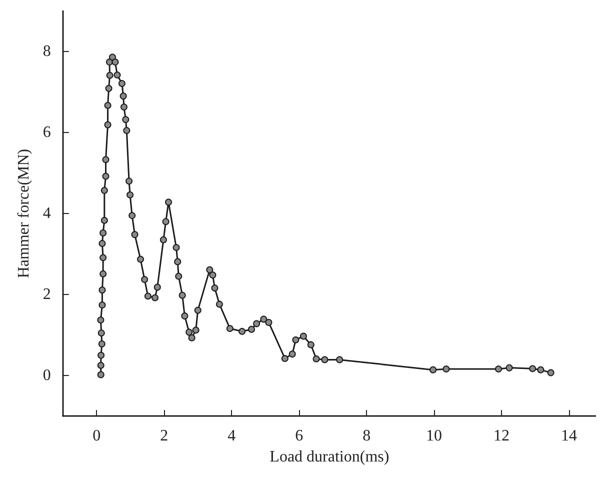 This screenshot has width=604, height=491. I want to click on x-tick-label: 2, so click(164, 436).